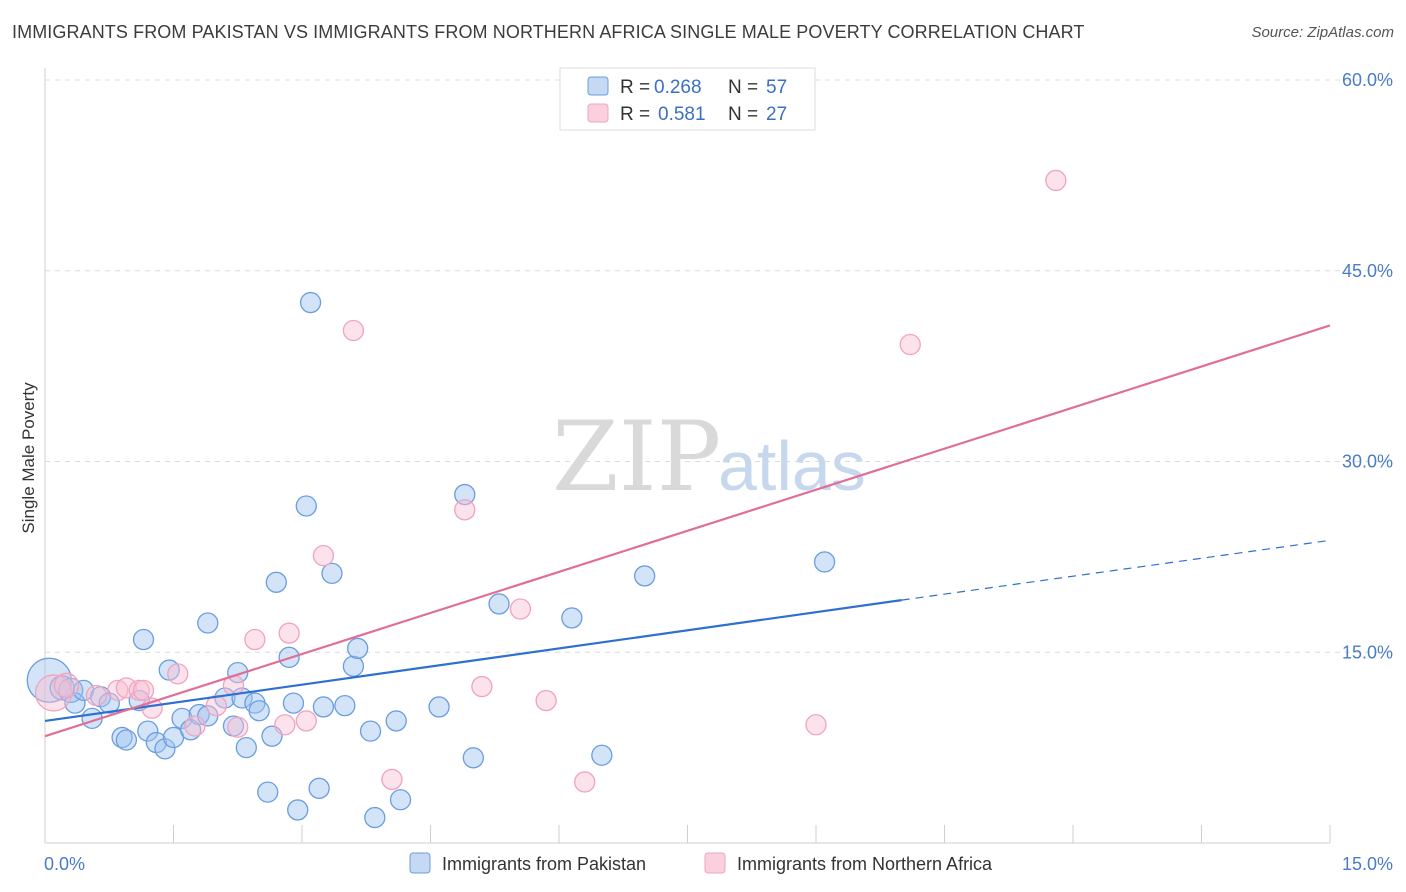 Image resolution: width=1406 pixels, height=892 pixels. What do you see at coordinates (1367, 462) in the screenshot?
I see `y-tick-label: 30.0%` at bounding box center [1367, 462].